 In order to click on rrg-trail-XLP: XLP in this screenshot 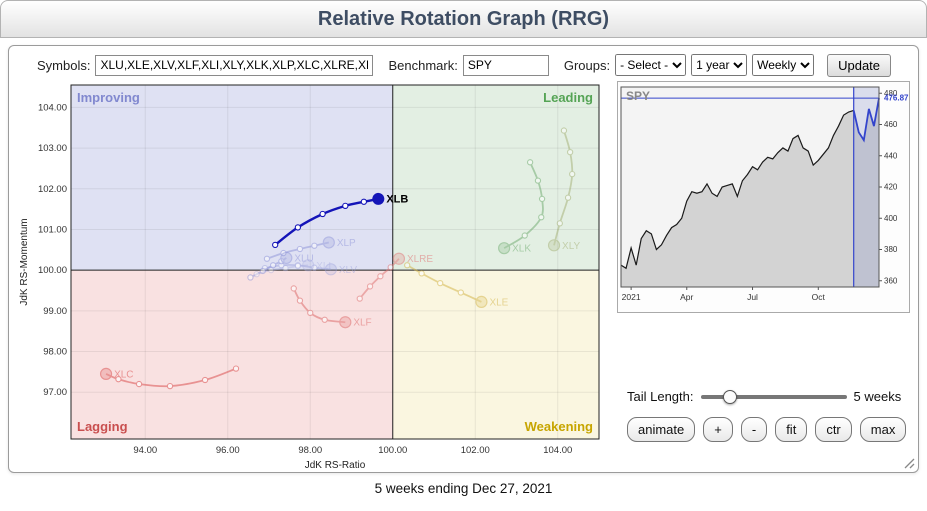, I will do `click(309, 249)`.